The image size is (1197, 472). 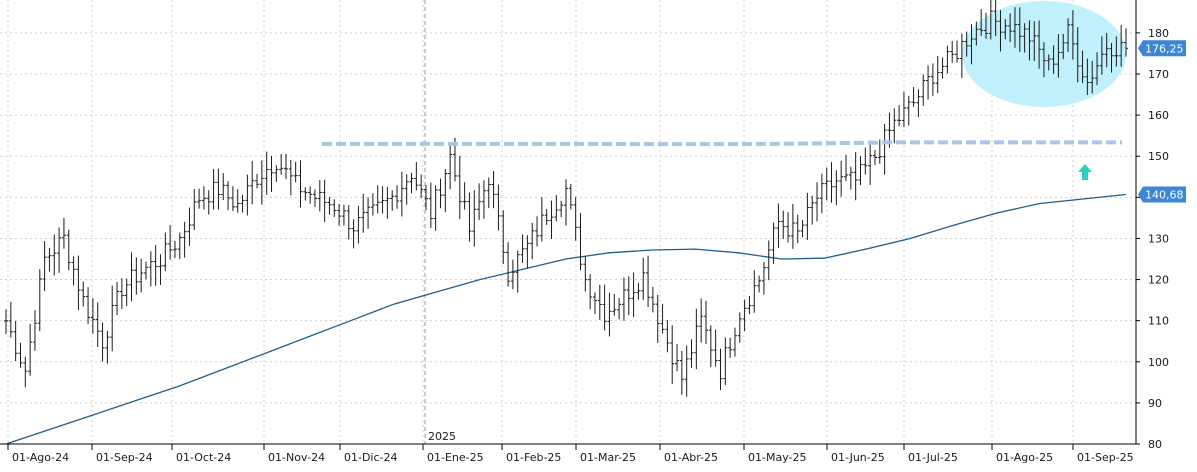 What do you see at coordinates (1158, 74) in the screenshot?
I see `y-tick-label: 170` at bounding box center [1158, 74].